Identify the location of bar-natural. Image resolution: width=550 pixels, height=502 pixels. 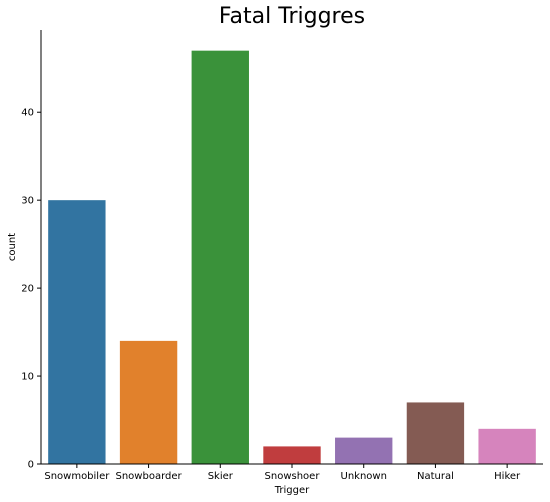
(435, 433).